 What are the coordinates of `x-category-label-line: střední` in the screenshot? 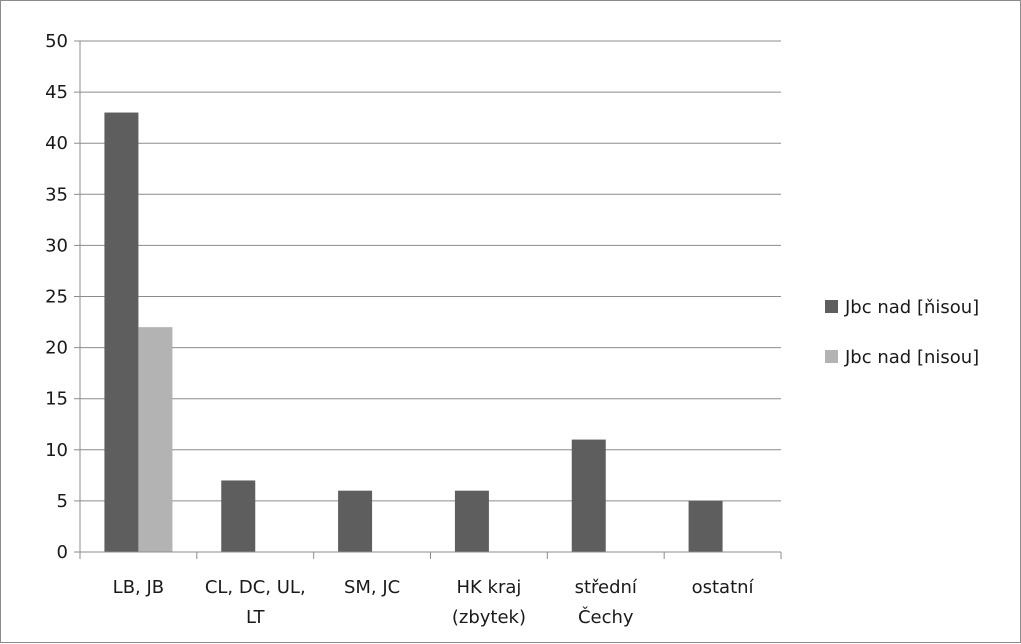 It's located at (606, 587).